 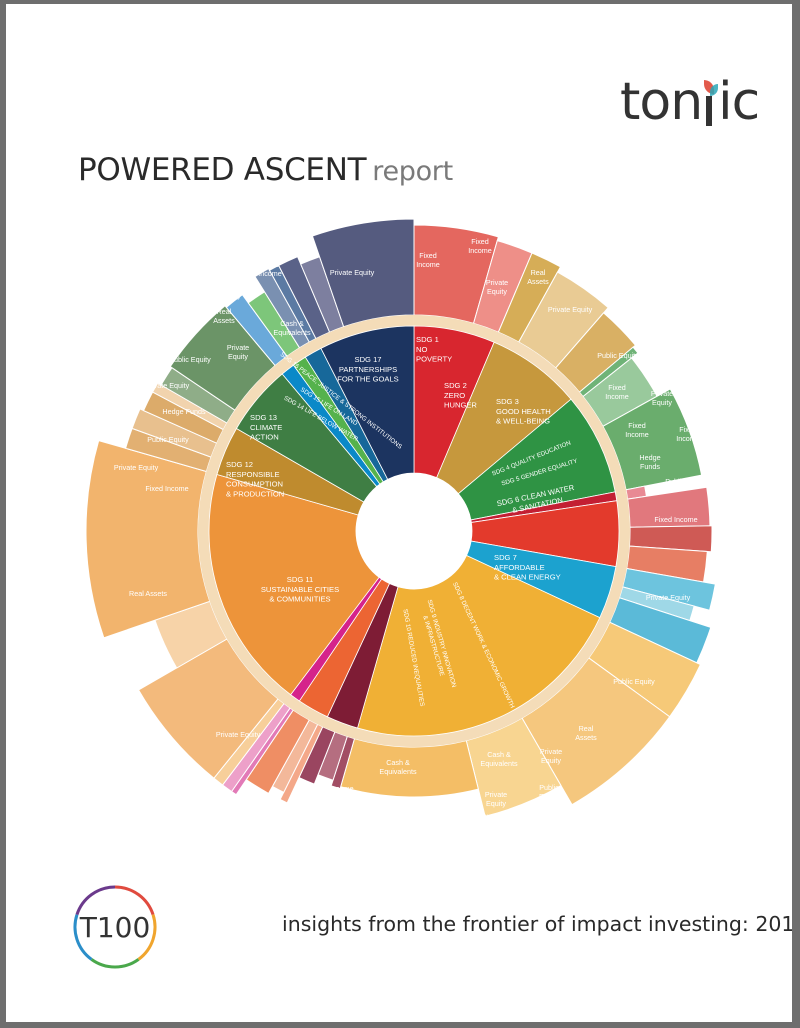 What do you see at coordinates (368, 369) in the screenshot?
I see `inner-label-line: PARTNERSHIPS` at bounding box center [368, 369].